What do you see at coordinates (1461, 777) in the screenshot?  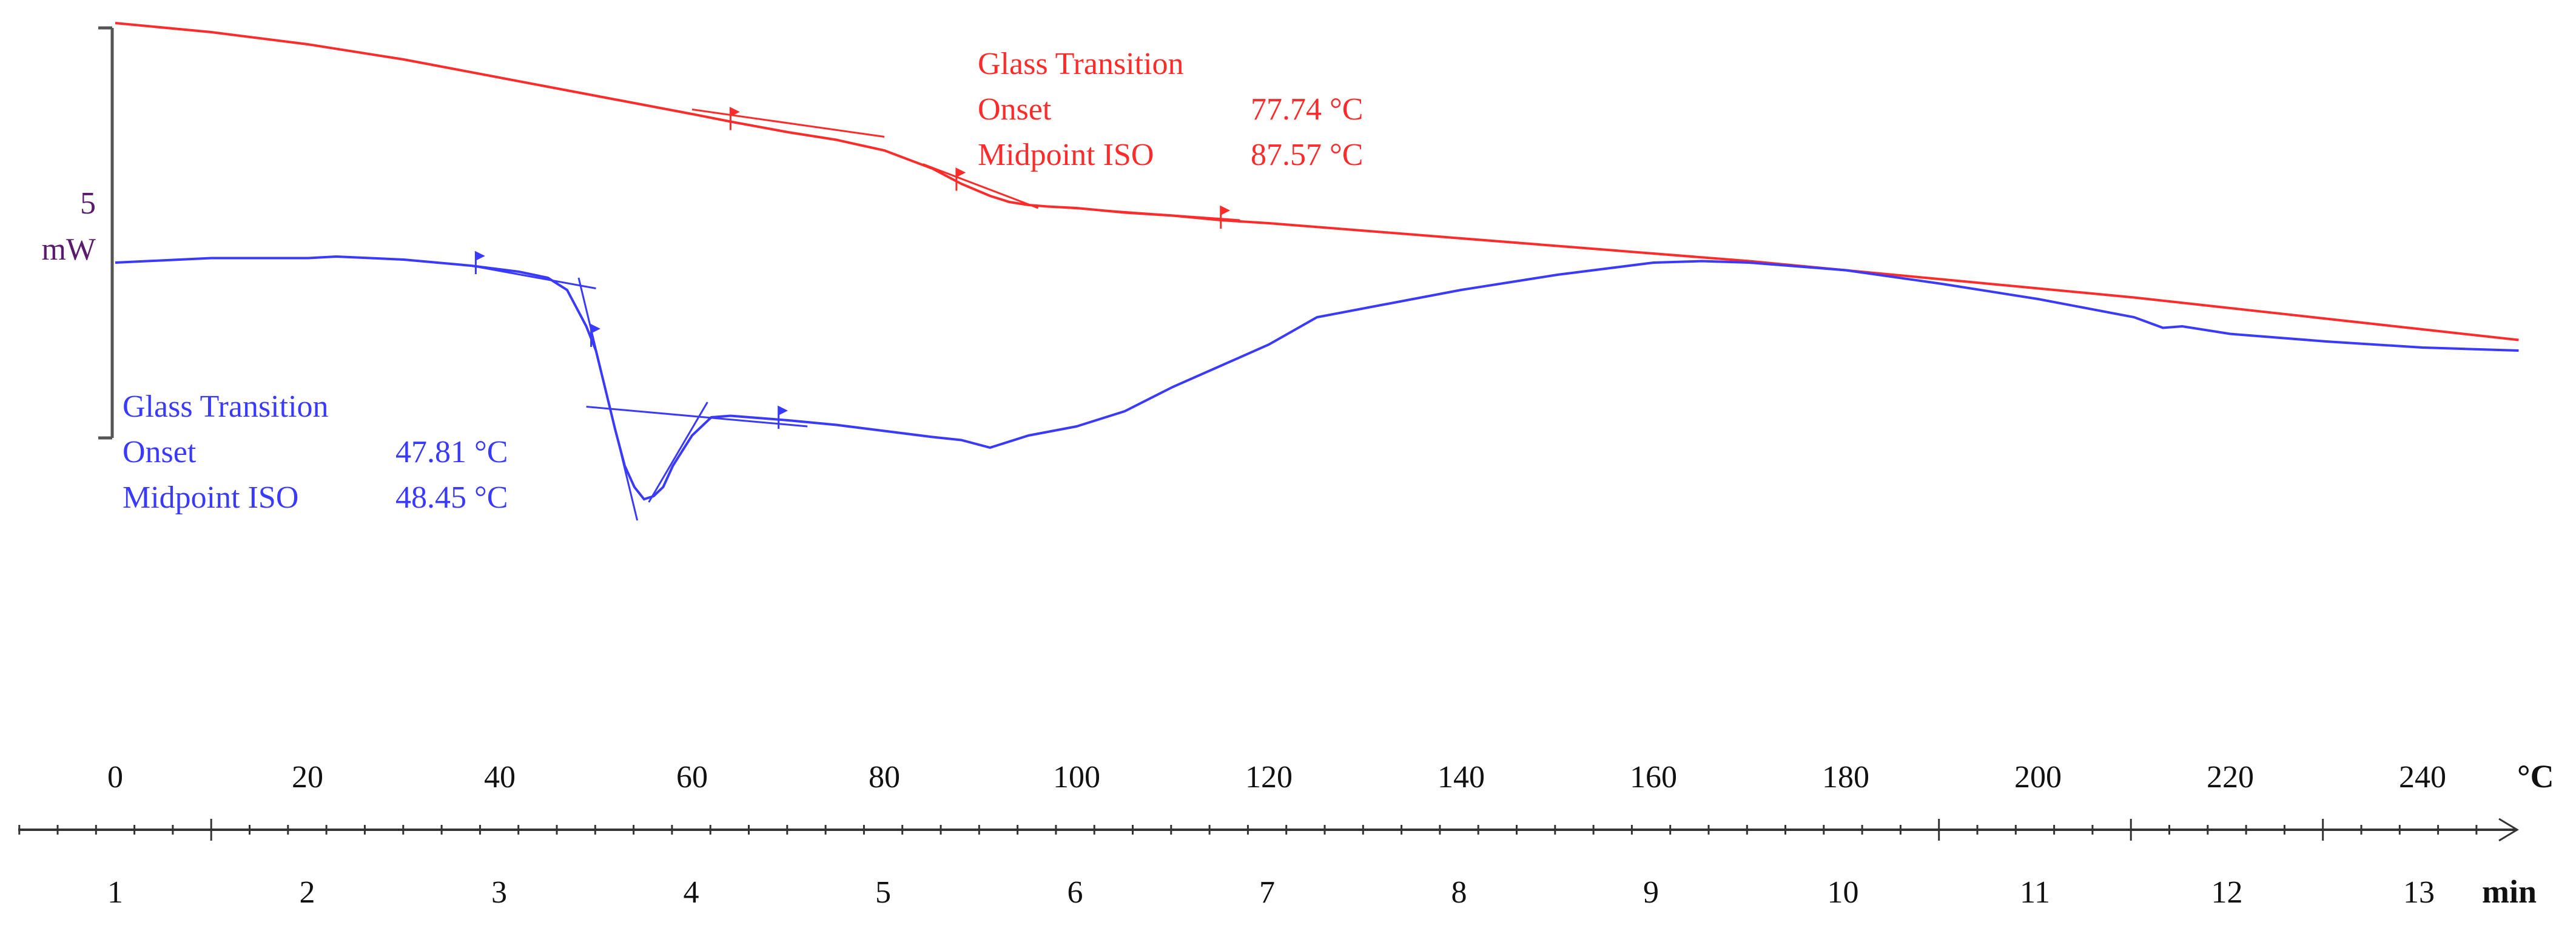 I see `temperature-tick-label: 140` at bounding box center [1461, 777].